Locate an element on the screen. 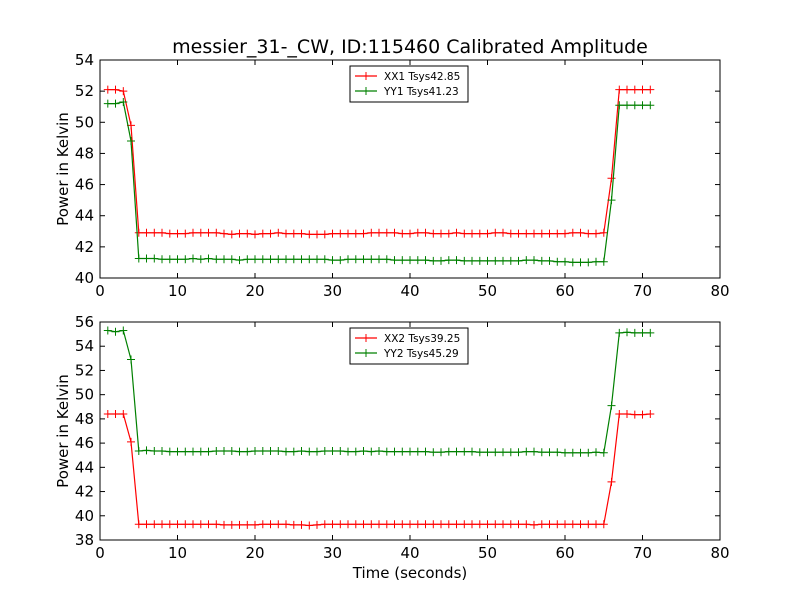  y-tick-label: 46 is located at coordinates (84, 443).